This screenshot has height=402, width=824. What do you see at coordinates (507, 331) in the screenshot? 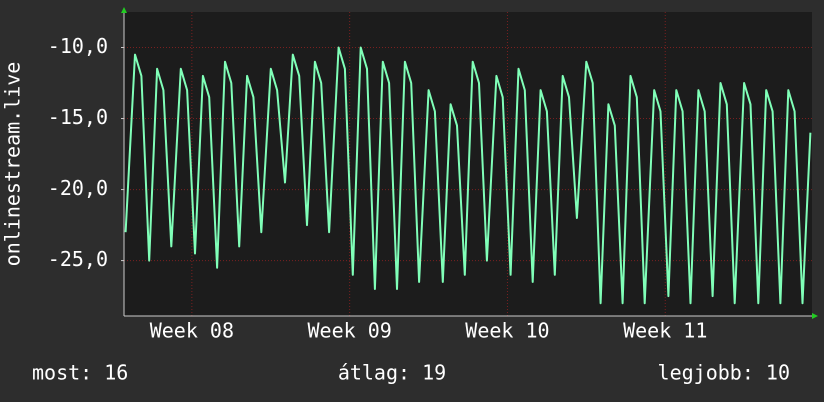
I see `x-tick-label: Week 10` at bounding box center [507, 331].